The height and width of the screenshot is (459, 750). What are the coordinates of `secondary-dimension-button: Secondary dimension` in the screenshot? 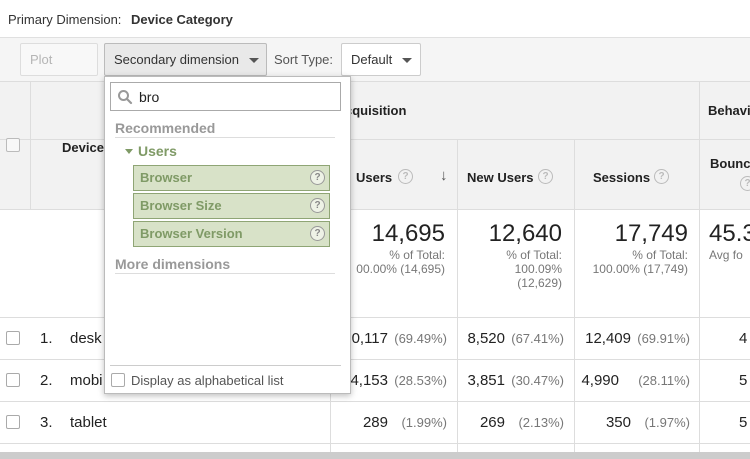 It's located at (185, 59).